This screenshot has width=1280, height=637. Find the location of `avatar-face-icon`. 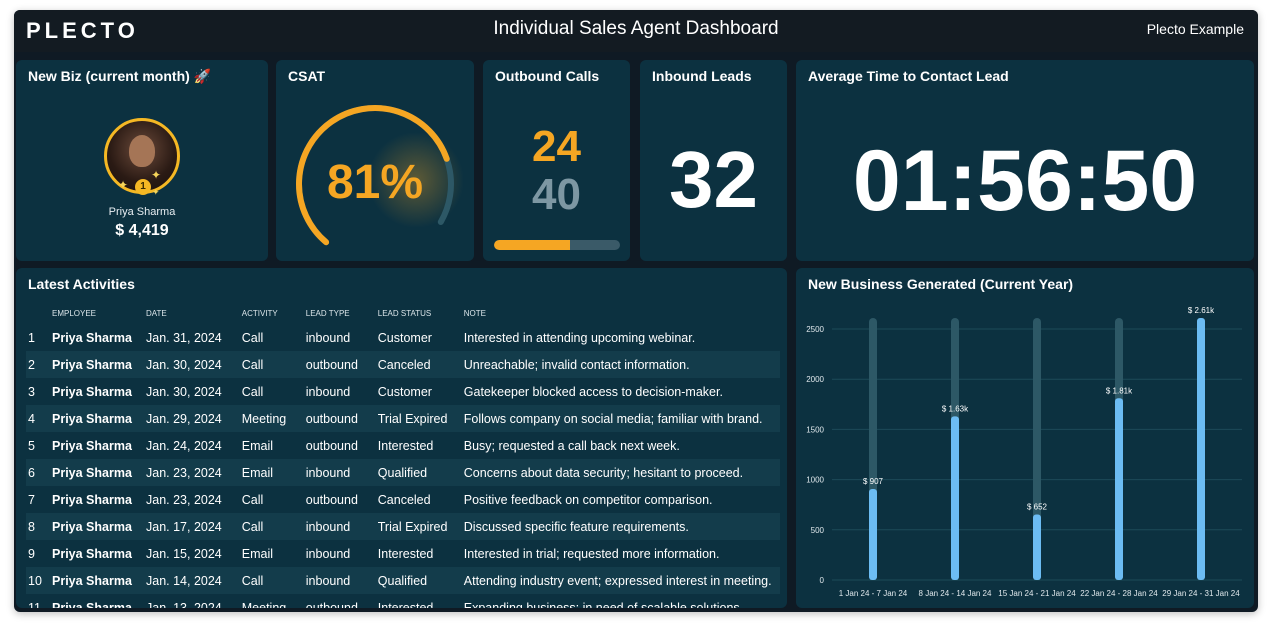

avatar-face-icon is located at coordinates (142, 151).